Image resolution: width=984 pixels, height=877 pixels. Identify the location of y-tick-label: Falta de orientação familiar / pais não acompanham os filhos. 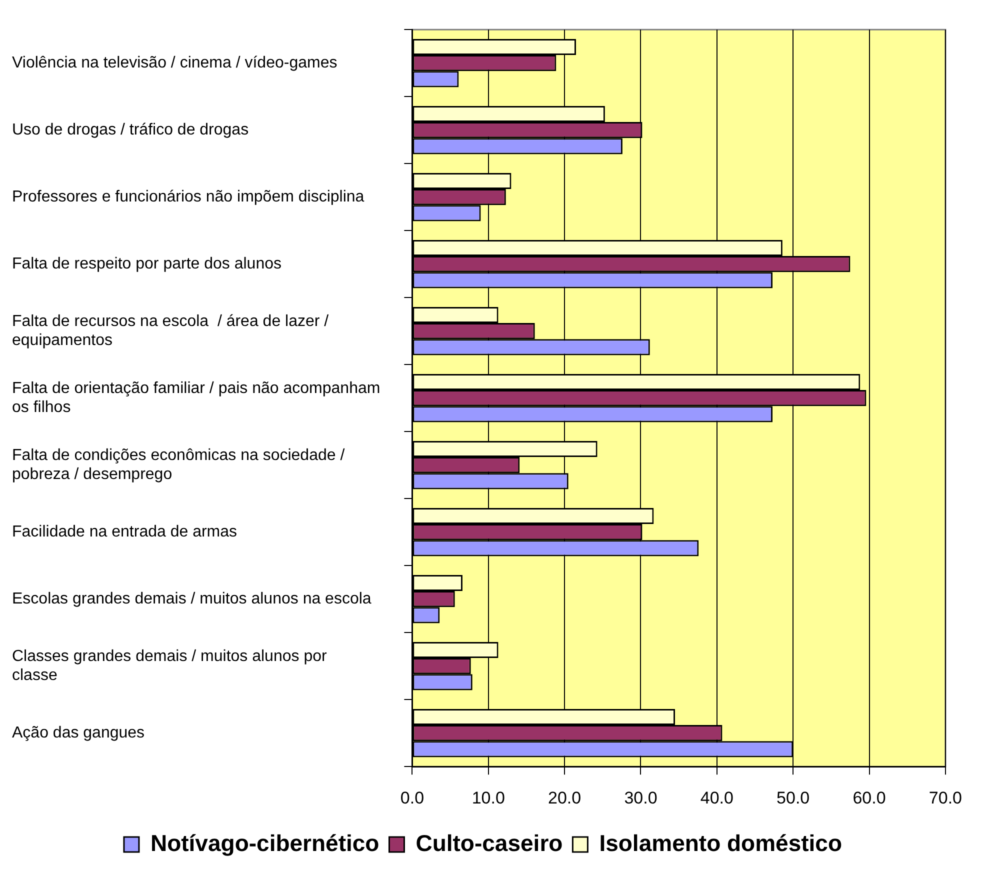
(196, 398).